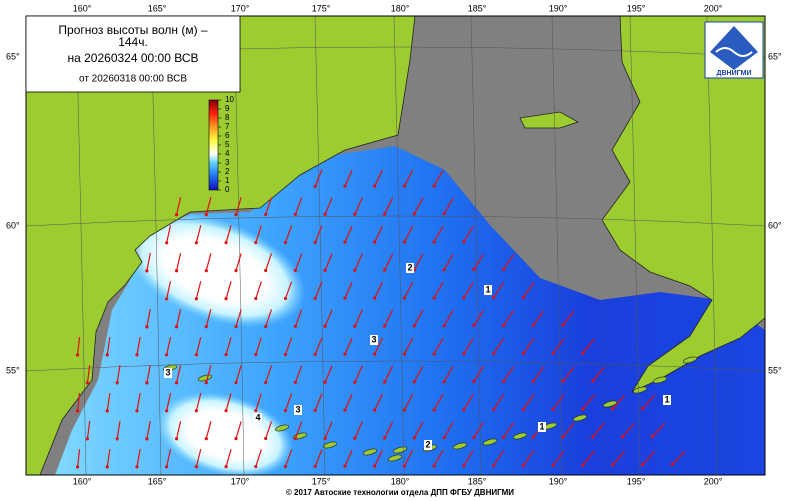 The image size is (800, 501). Describe the element at coordinates (82, 481) in the screenshot. I see `lon-label-bottom: 160°` at that location.